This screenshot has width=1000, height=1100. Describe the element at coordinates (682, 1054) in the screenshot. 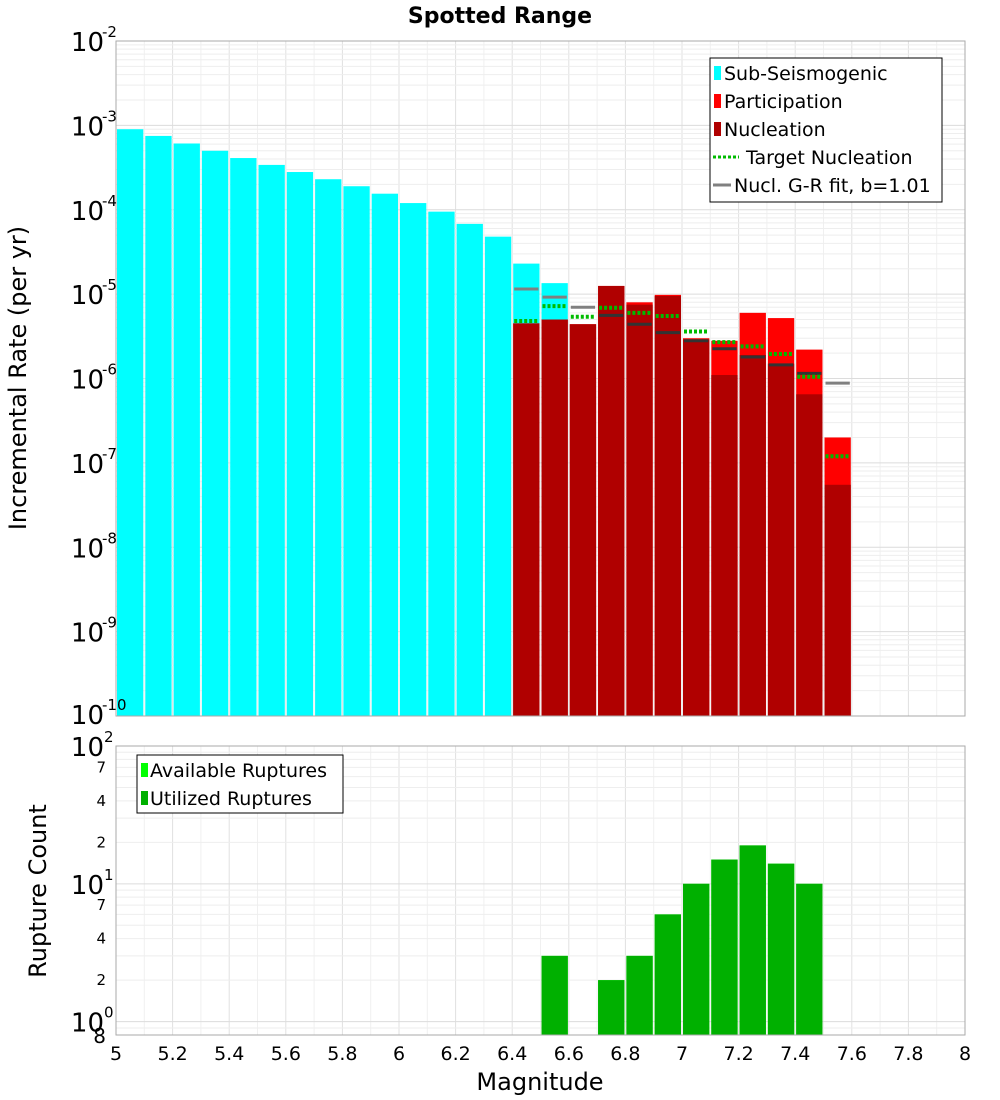

I see `x-tick-label: 7` at that location.